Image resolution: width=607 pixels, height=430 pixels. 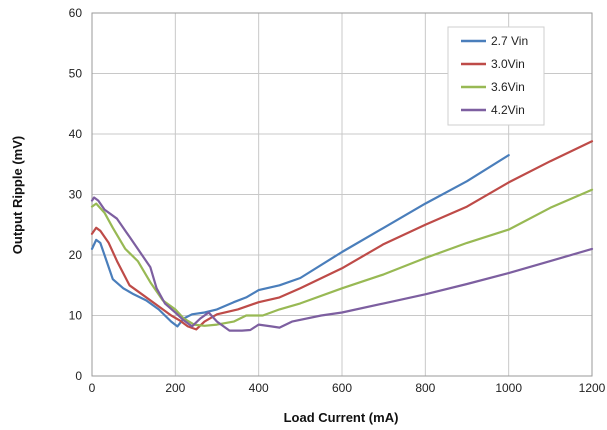 I want to click on x-tick-label: 400, so click(x=259, y=388).